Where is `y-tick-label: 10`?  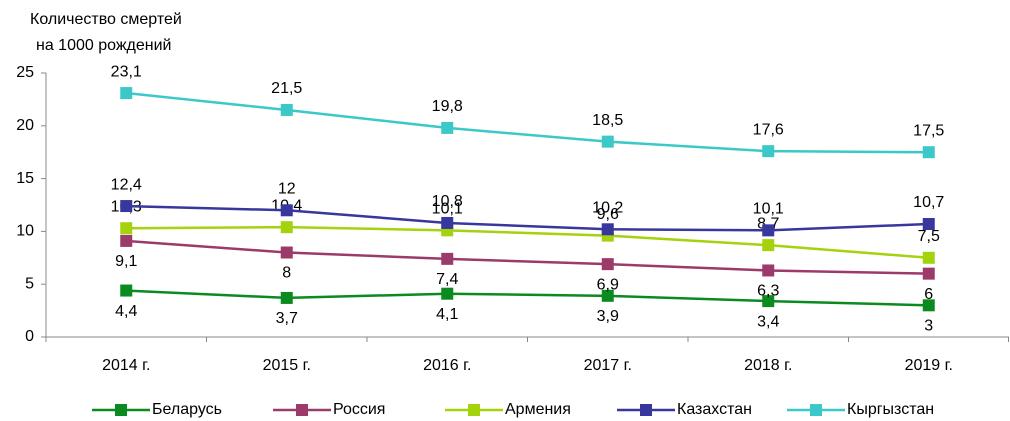
y-tick-label: 10 is located at coordinates (25, 231).